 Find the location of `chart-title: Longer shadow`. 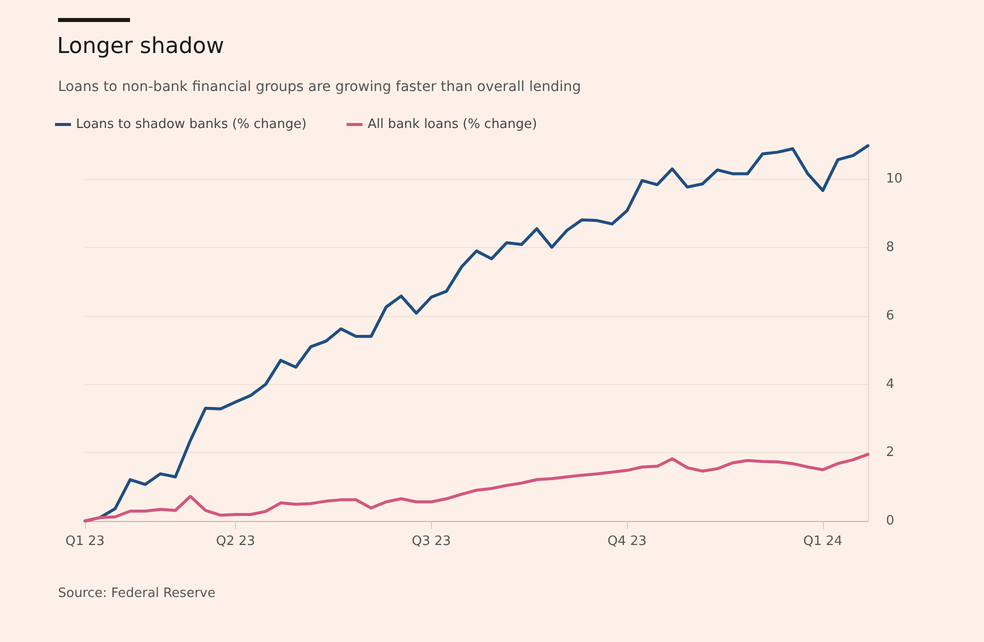

chart-title: Longer shadow is located at coordinates (140, 46).